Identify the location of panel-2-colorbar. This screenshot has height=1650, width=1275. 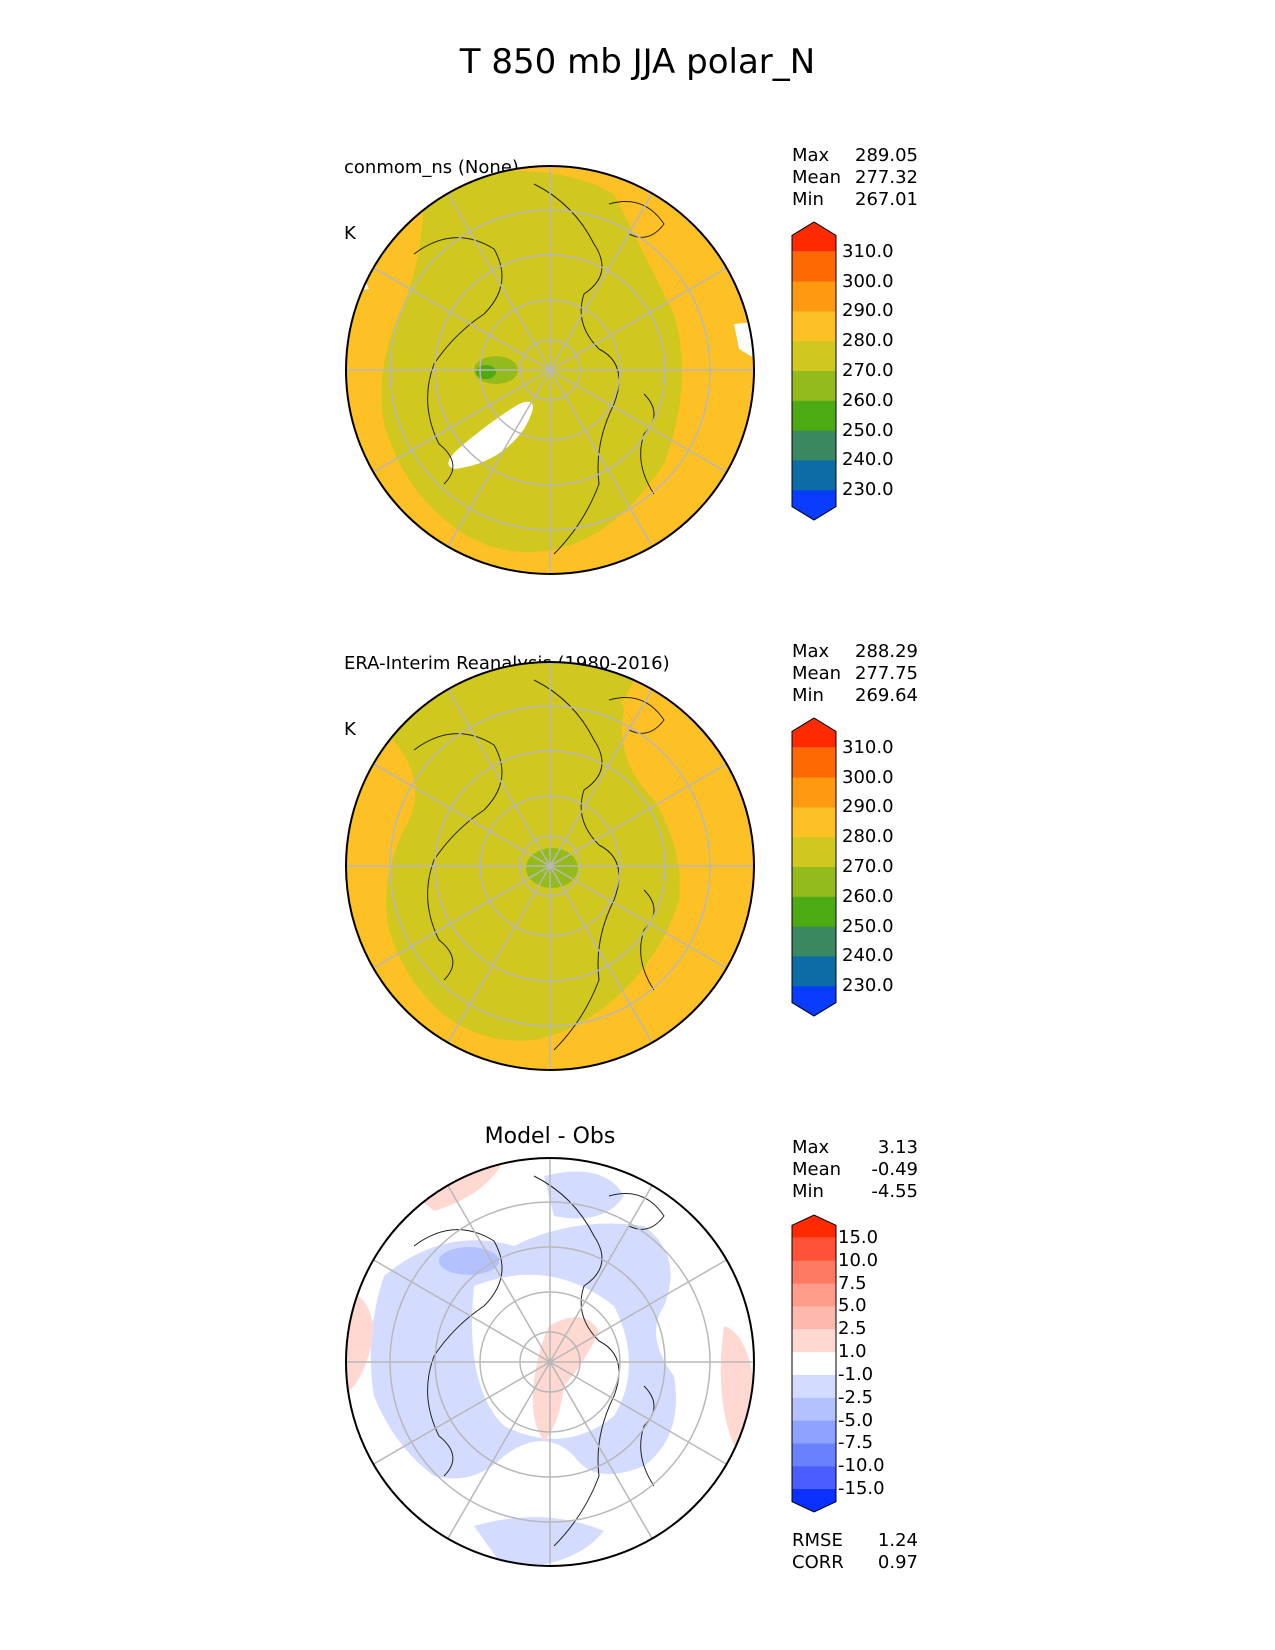
(814, 867).